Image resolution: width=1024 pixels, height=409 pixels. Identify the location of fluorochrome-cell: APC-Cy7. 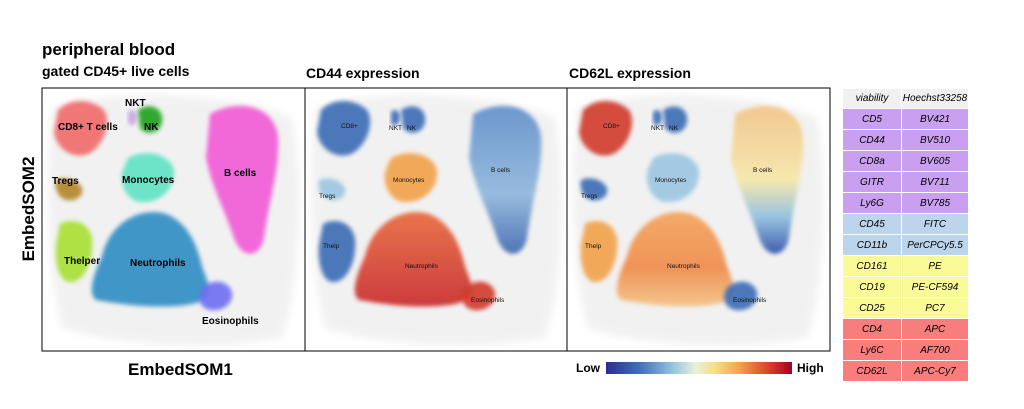
(935, 371).